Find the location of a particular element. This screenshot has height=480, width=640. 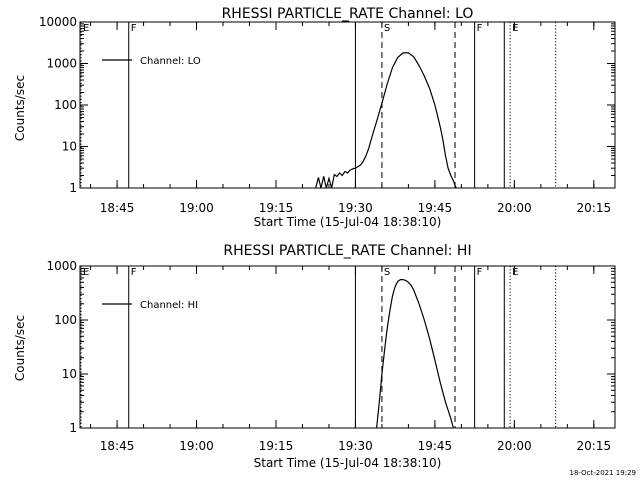

chart-title: RHESSI PARTICLE_RATE Channel: HI is located at coordinates (347, 251).